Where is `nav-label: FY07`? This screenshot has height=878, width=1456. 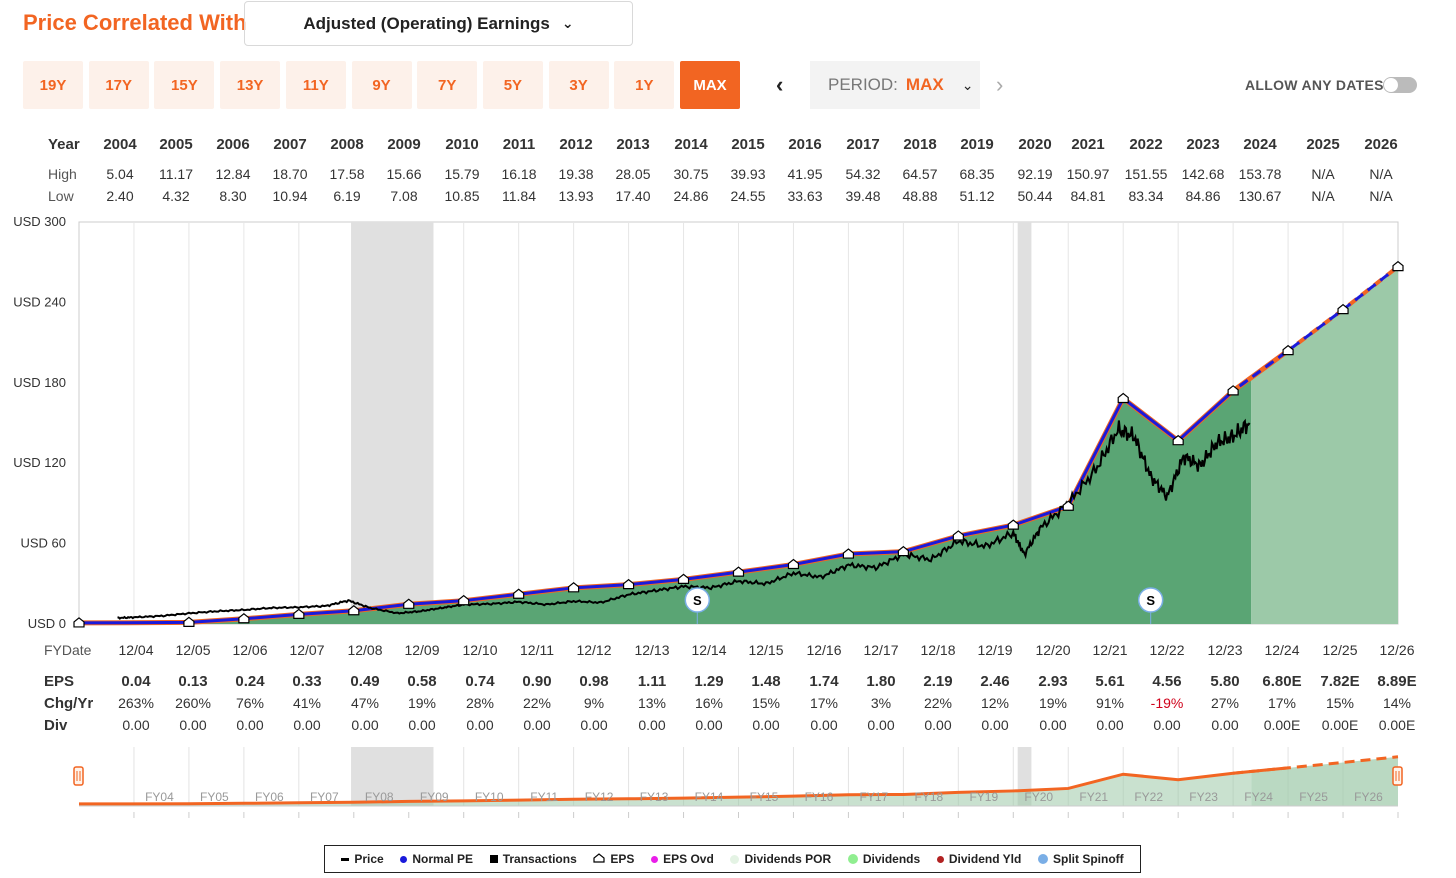 nav-label: FY07 is located at coordinates (324, 797).